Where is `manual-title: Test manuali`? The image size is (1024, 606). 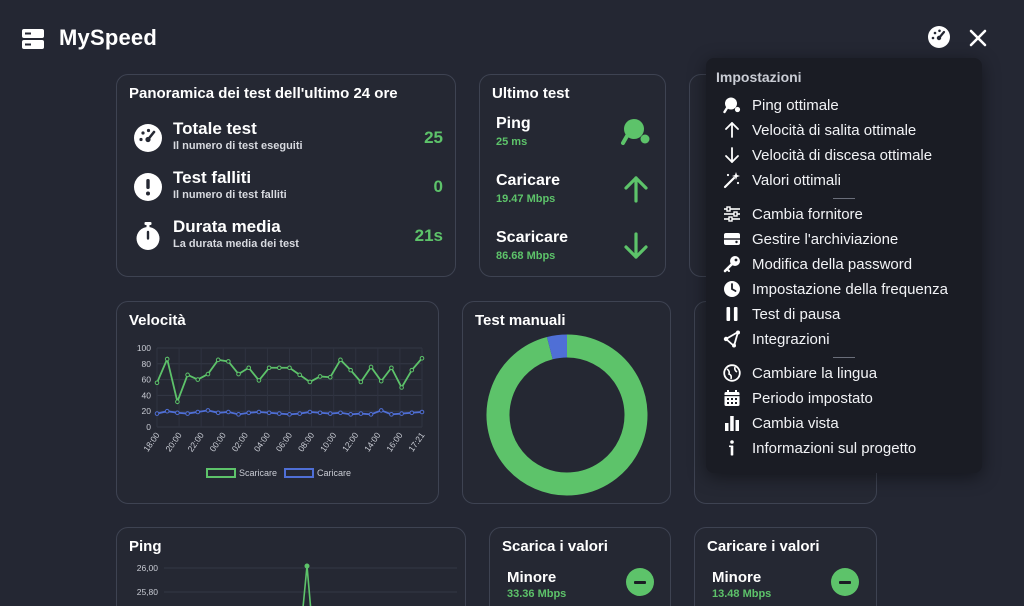 manual-title: Test manuali is located at coordinates (520, 320).